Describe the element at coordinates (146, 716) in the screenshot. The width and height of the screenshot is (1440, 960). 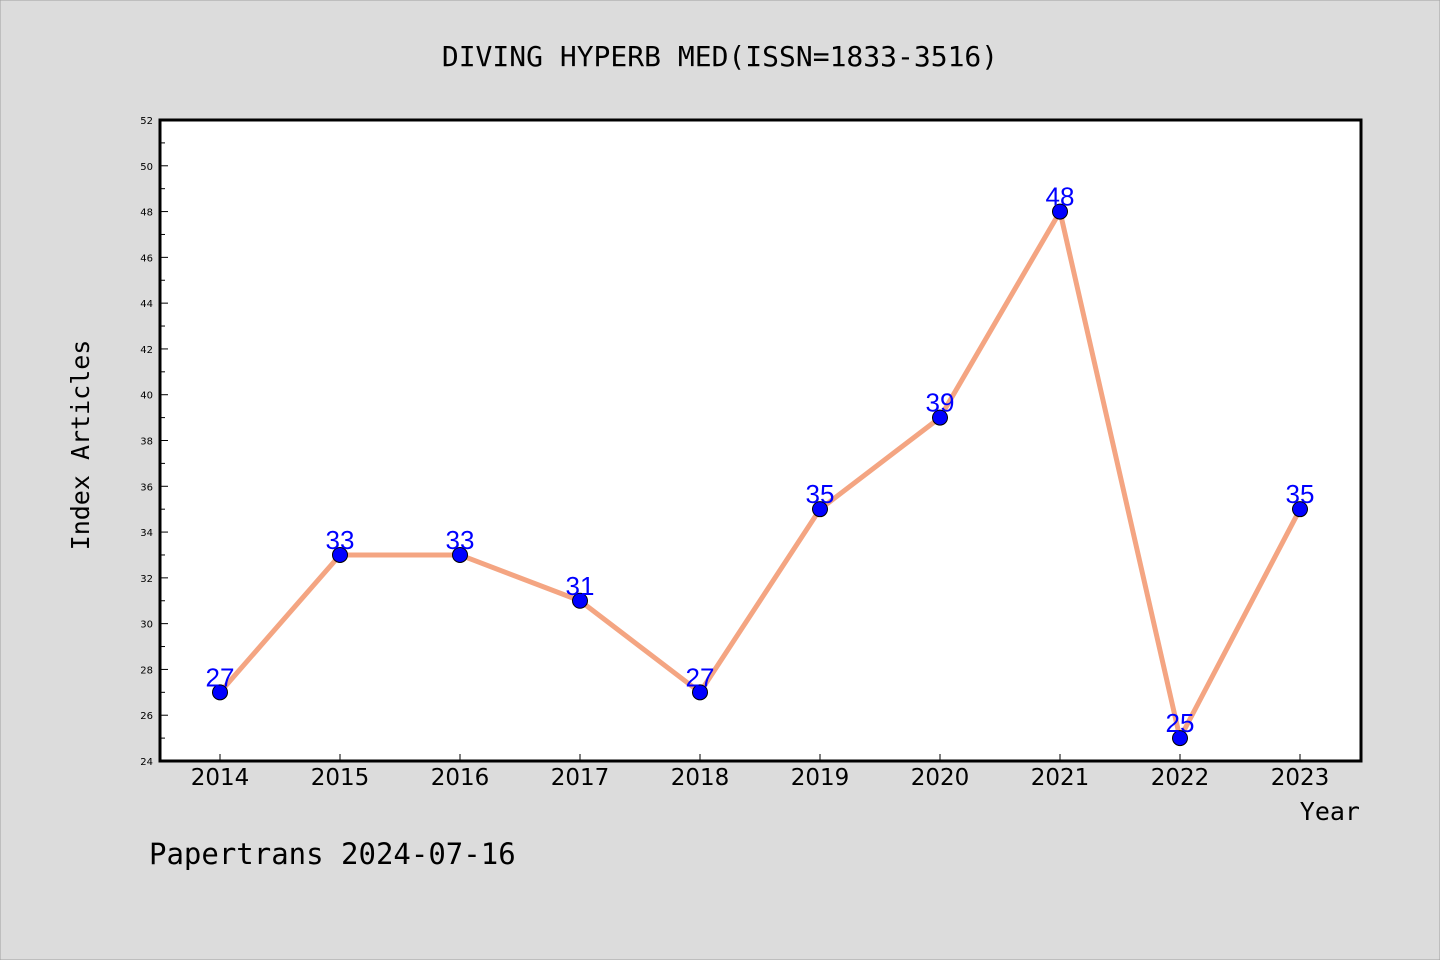
I see `y-tick-label: 26` at that location.